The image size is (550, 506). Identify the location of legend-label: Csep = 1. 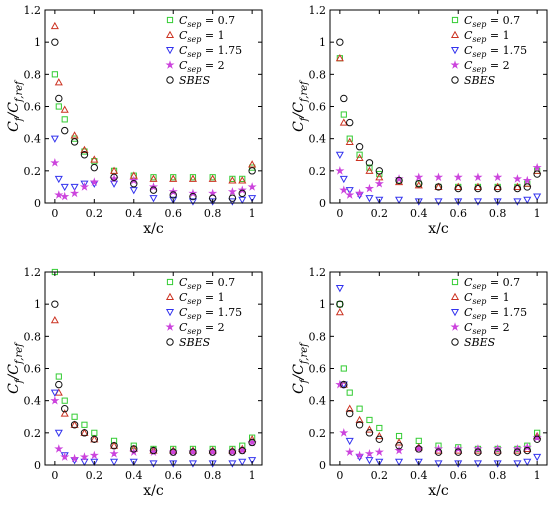
(487, 36).